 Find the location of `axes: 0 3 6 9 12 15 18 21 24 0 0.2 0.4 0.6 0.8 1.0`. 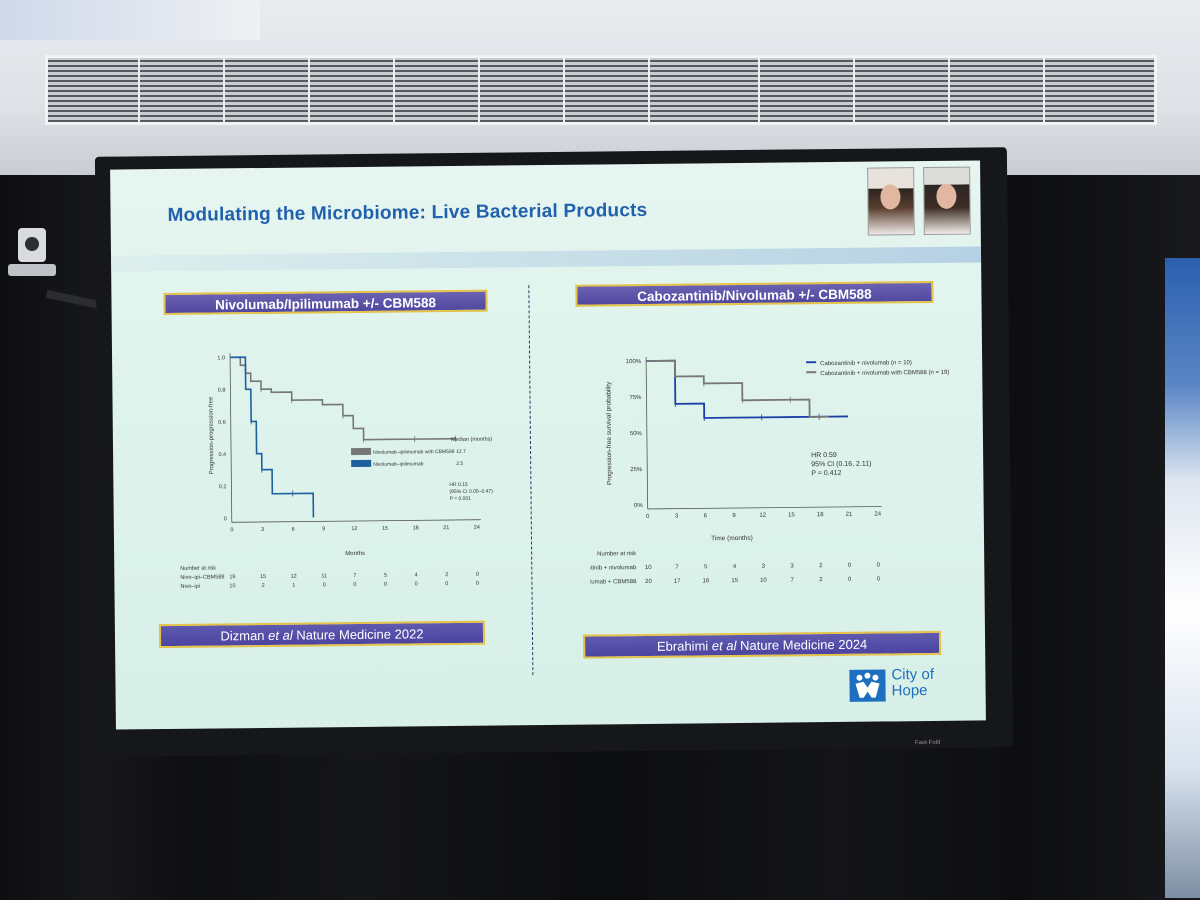

axes: 0 3 6 9 12 15 18 21 24 0 0.2 0.4 0.6 0.8 1.0 is located at coordinates (349, 443).